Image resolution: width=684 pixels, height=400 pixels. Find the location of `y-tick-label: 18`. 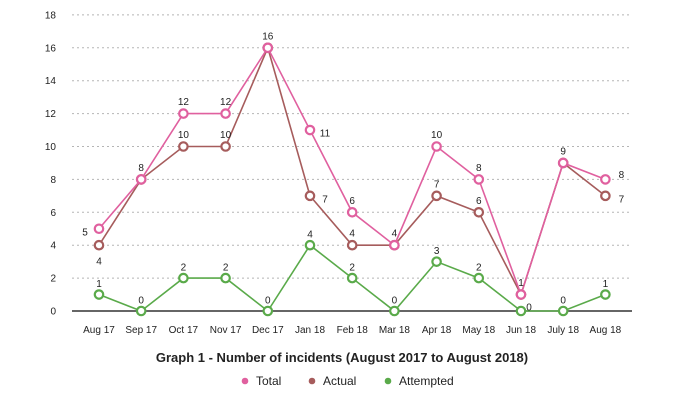

y-tick-label: 18 is located at coordinates (51, 15).